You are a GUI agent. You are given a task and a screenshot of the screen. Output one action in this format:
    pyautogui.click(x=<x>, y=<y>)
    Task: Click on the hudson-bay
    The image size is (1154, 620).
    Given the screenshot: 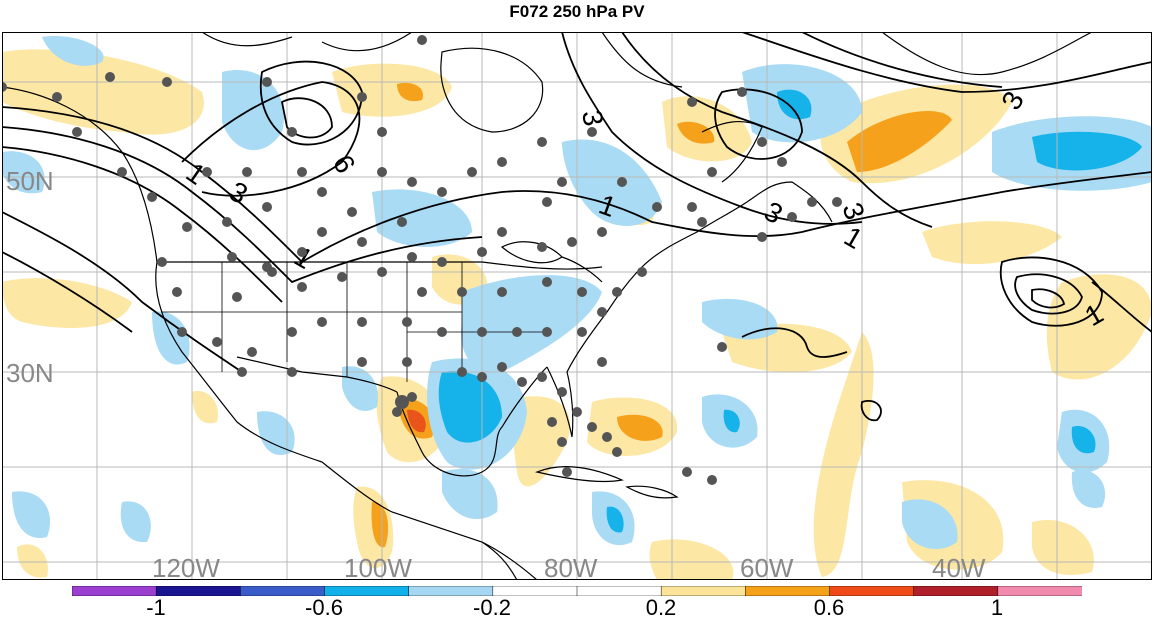 What is the action you would take?
    pyautogui.click(x=492, y=90)
    